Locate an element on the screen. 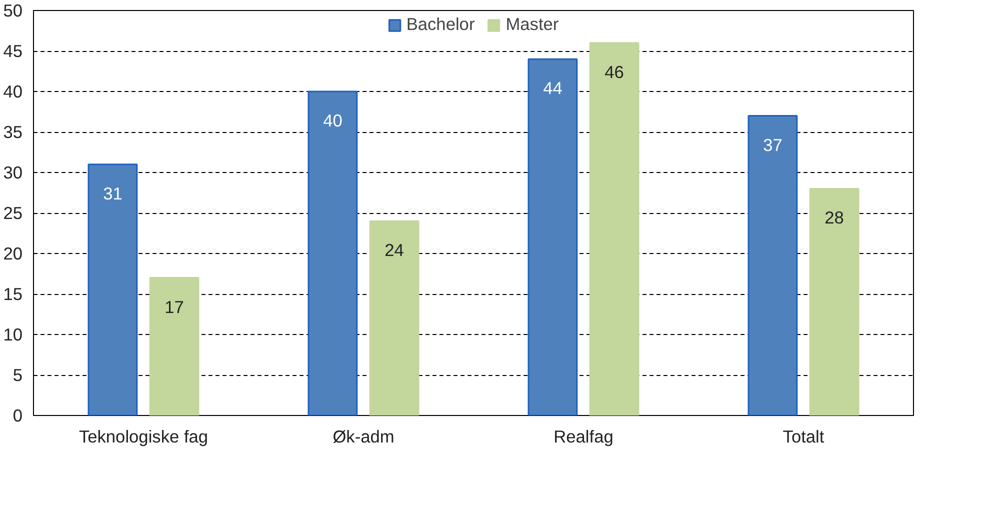  y-tick-label: 10 is located at coordinates (13, 334).